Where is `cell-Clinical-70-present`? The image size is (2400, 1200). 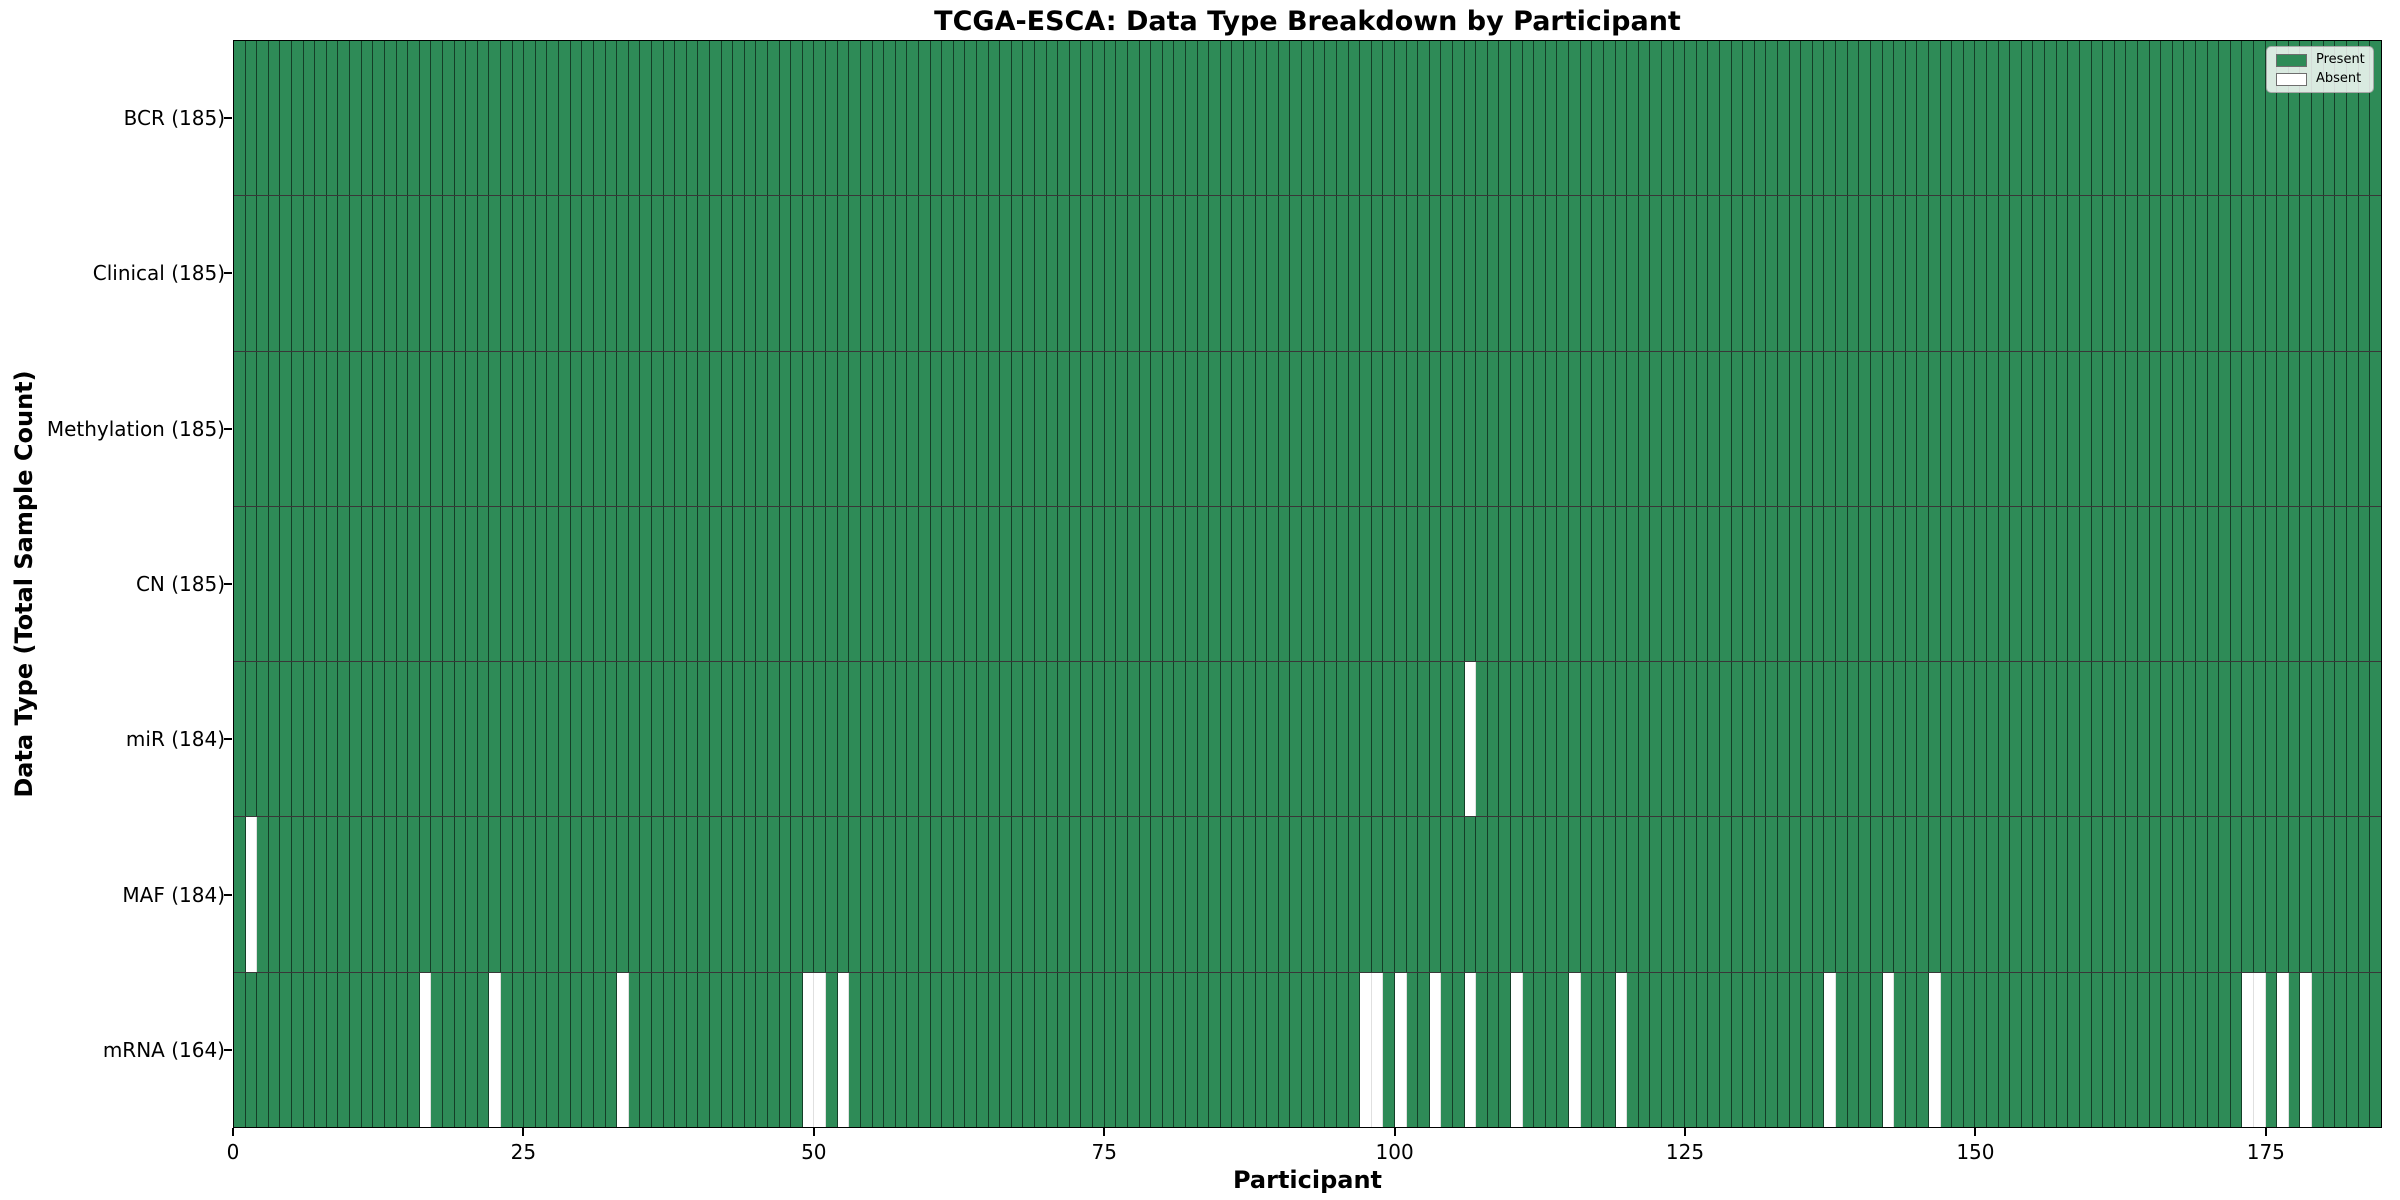
cell-Clinical-70-present is located at coordinates (1052, 273).